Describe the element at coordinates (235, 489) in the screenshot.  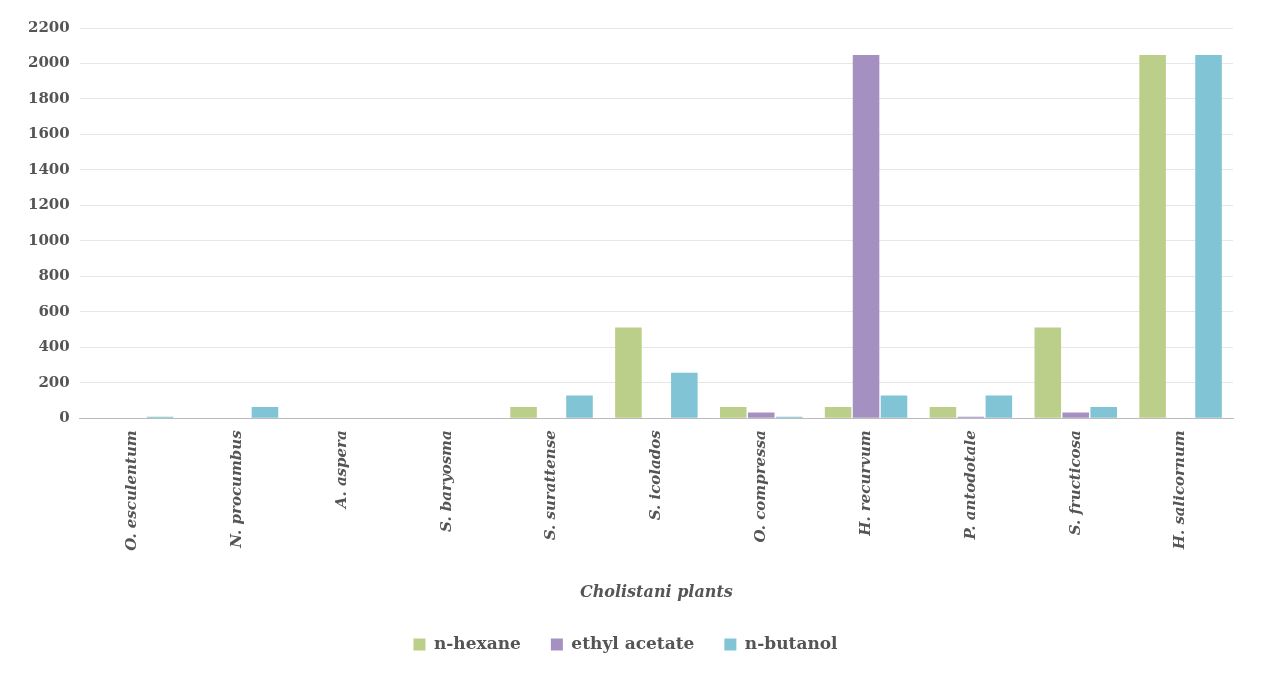
I see `x-tick-label: N. procumbus` at that location.